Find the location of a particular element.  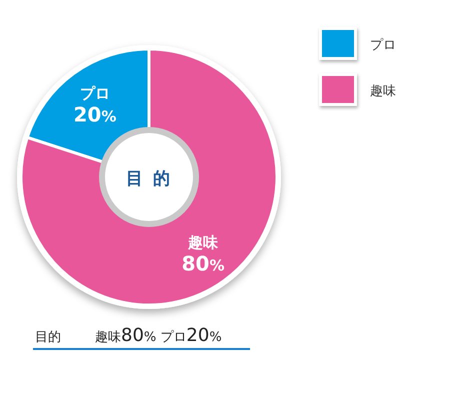

slice-label: プロ is located at coordinates (95, 93).